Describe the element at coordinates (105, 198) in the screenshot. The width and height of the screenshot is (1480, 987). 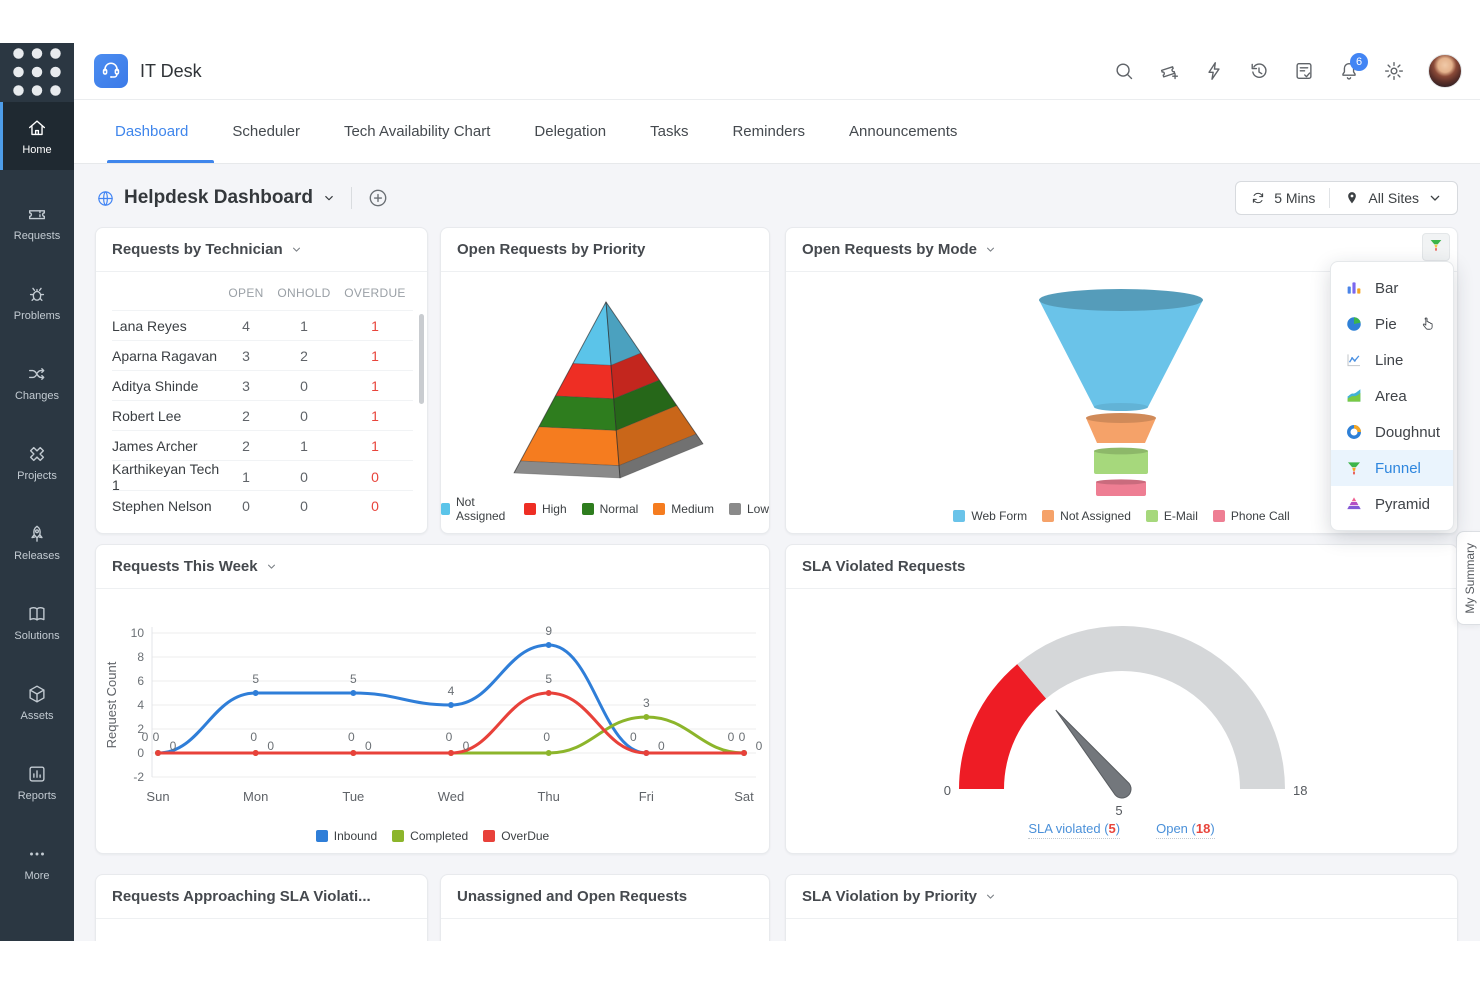
I see `globe-icon` at that location.